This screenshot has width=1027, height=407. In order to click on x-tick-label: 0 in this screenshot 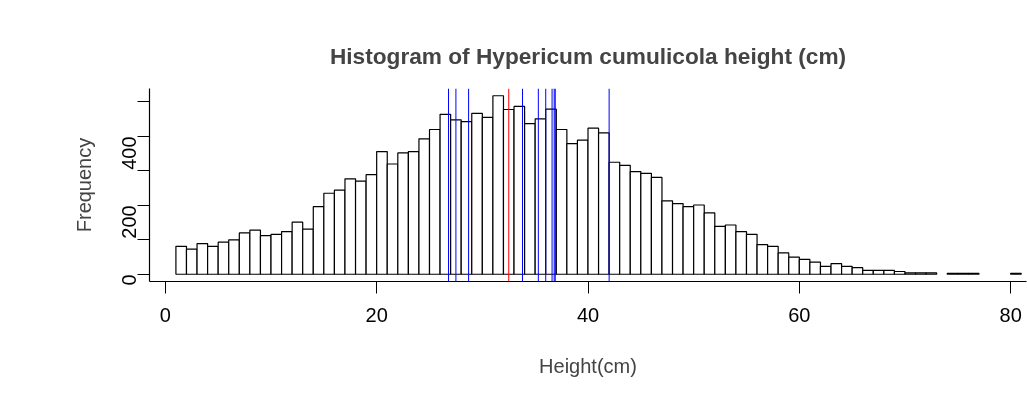, I will do `click(165, 314)`.